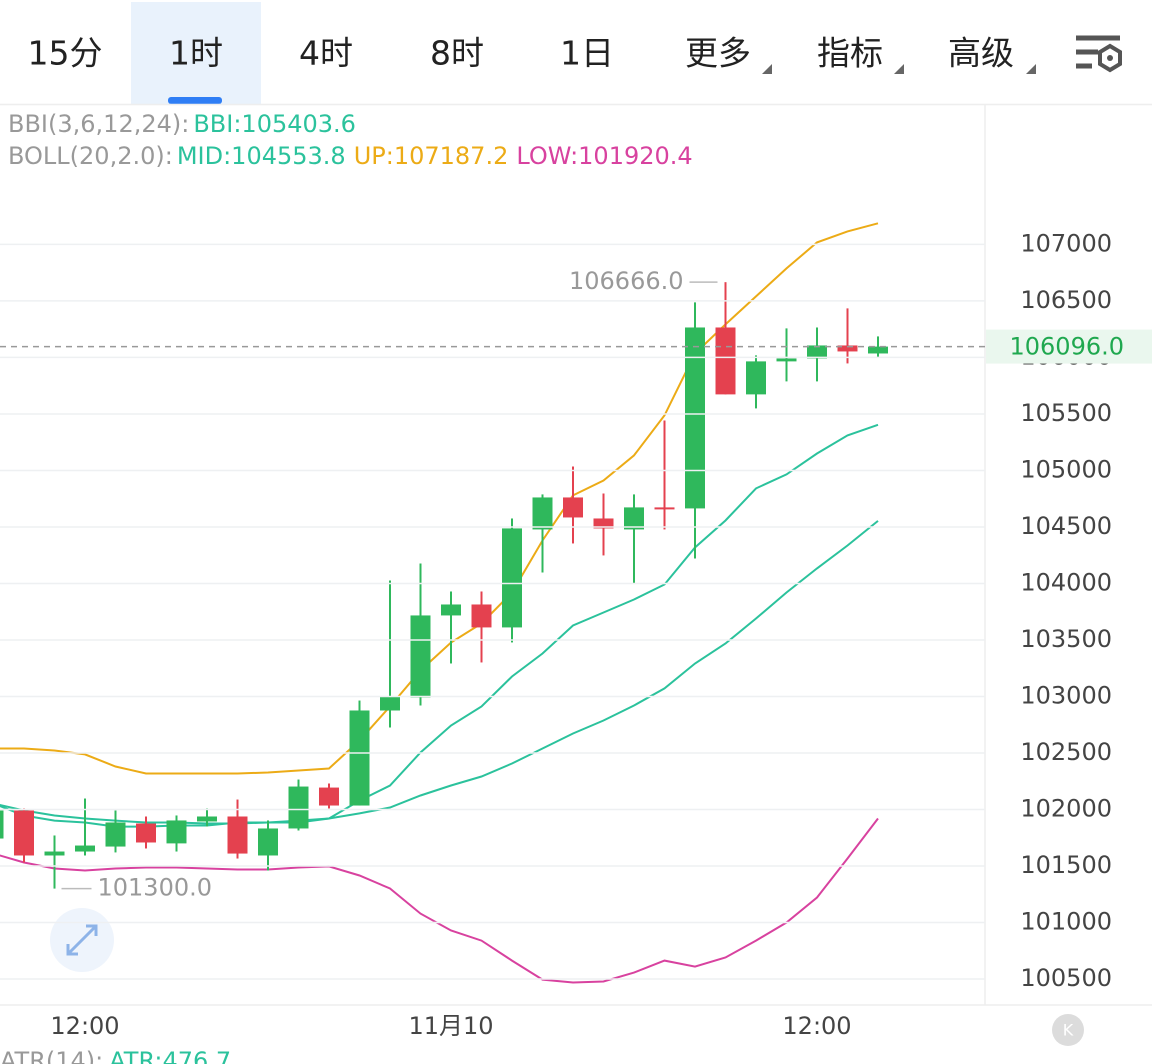 The image size is (1152, 1064). What do you see at coordinates (1066, 808) in the screenshot?
I see `y-tick-label: 102000` at bounding box center [1066, 808].